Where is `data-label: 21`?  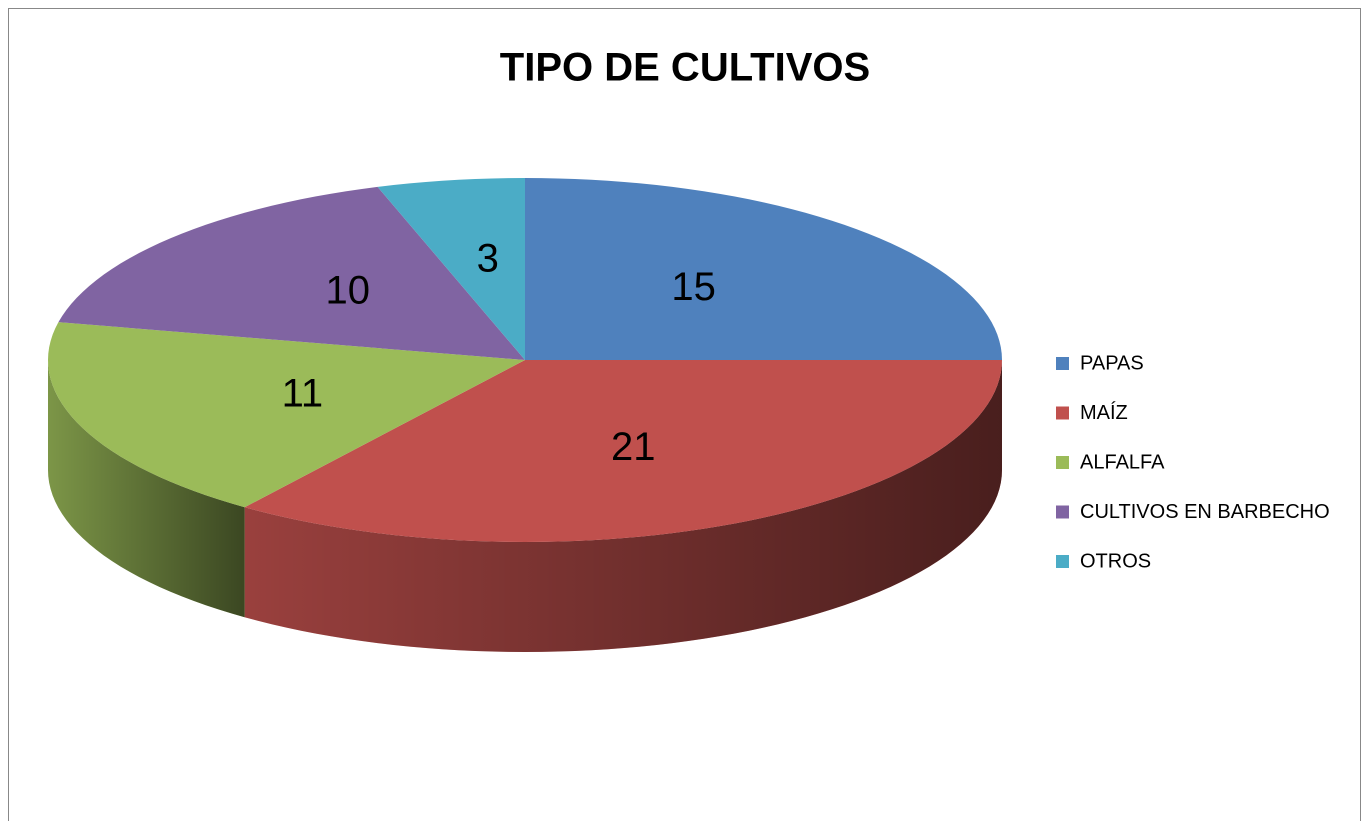 data-label: 21 is located at coordinates (633, 447).